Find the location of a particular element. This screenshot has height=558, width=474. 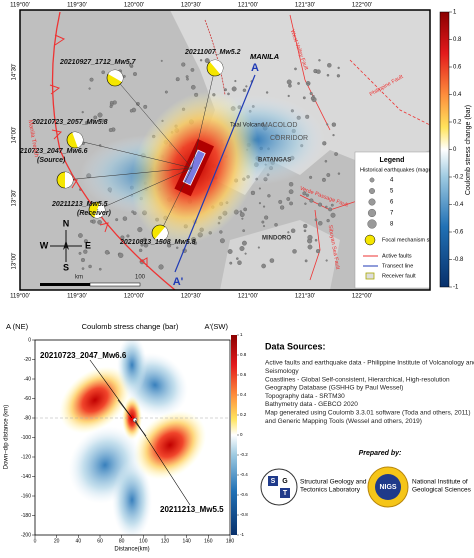

section-colorbar-tick-label: -1 is located at coordinates (242, 534).